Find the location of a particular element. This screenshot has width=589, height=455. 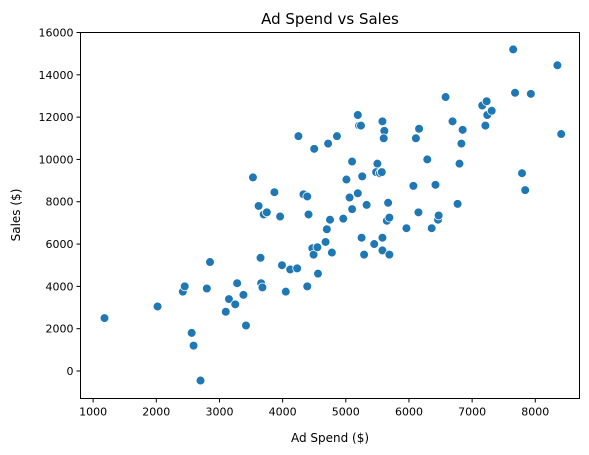

y-tick-label: 8000 is located at coordinates (60, 202).